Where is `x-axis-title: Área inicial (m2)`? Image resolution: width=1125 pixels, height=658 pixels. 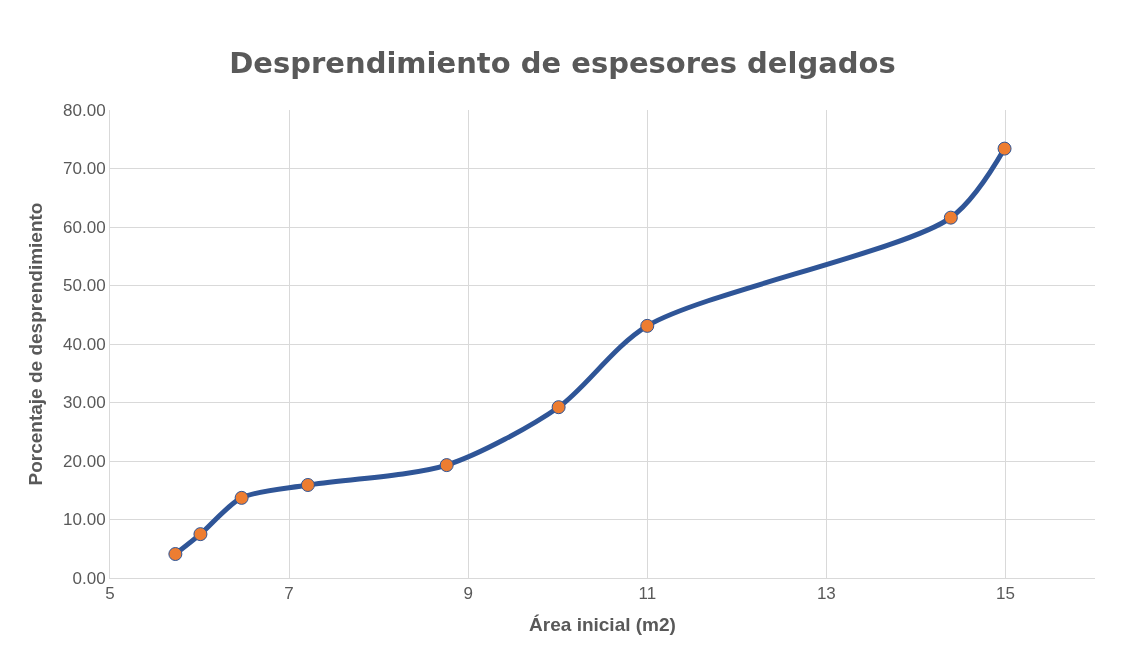 x-axis-title: Área inicial (m2) is located at coordinates (602, 625).